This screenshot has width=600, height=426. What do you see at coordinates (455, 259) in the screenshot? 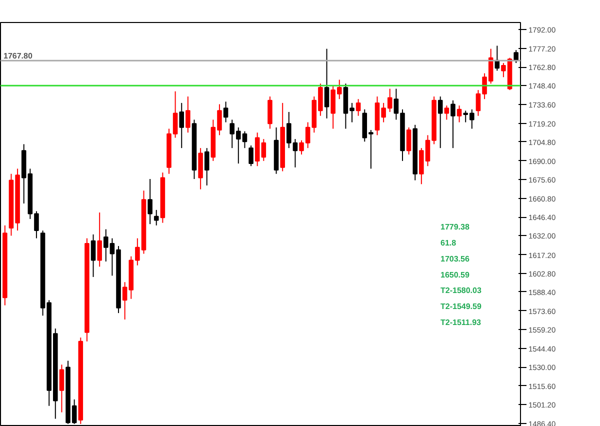
I see `annotation: 1703.56` at bounding box center [455, 259].